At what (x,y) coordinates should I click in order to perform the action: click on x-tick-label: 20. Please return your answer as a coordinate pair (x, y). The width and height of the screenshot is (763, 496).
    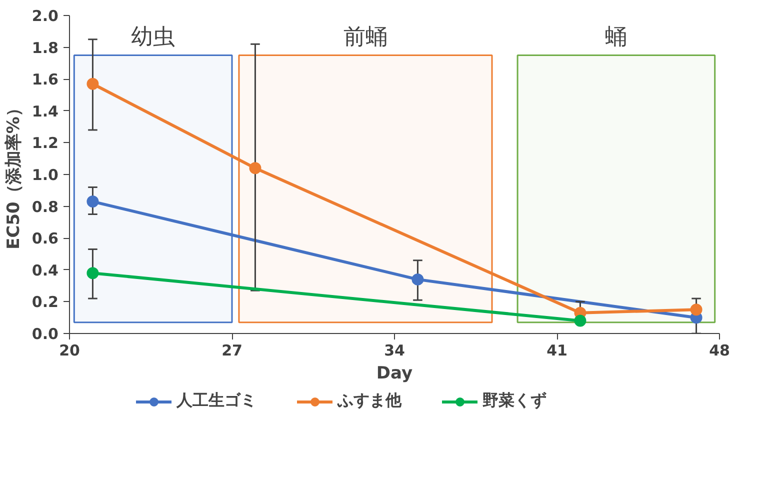
    Looking at the image, I should click on (69, 351).